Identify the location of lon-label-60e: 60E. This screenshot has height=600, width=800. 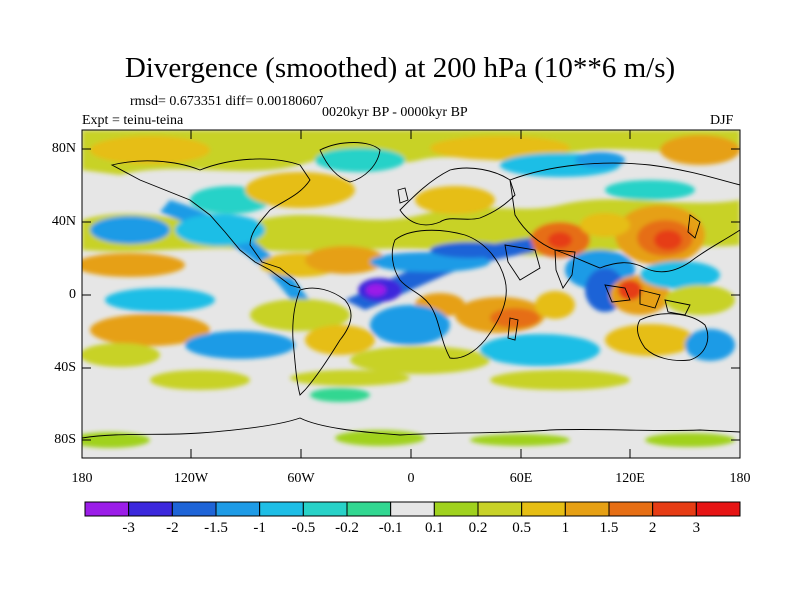
(521, 478).